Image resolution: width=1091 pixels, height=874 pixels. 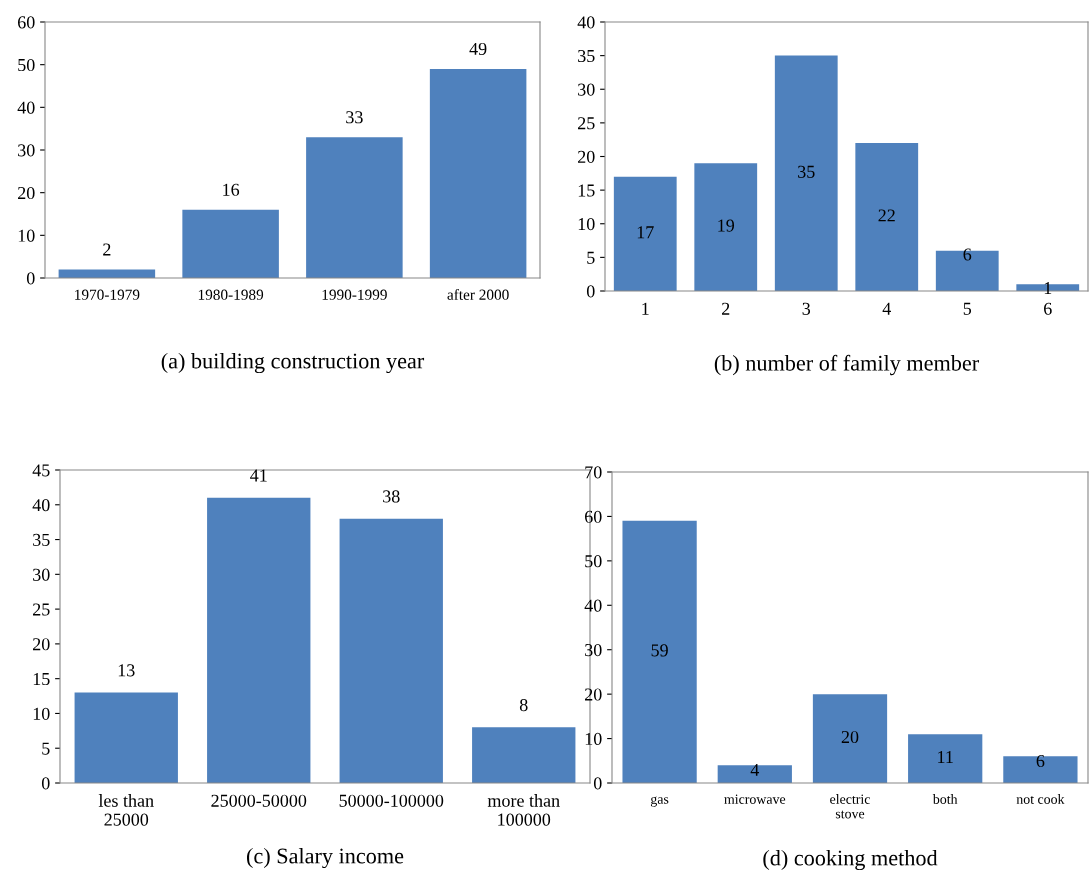 What do you see at coordinates (593, 472) in the screenshot?
I see `y-tick-label: 70` at bounding box center [593, 472].